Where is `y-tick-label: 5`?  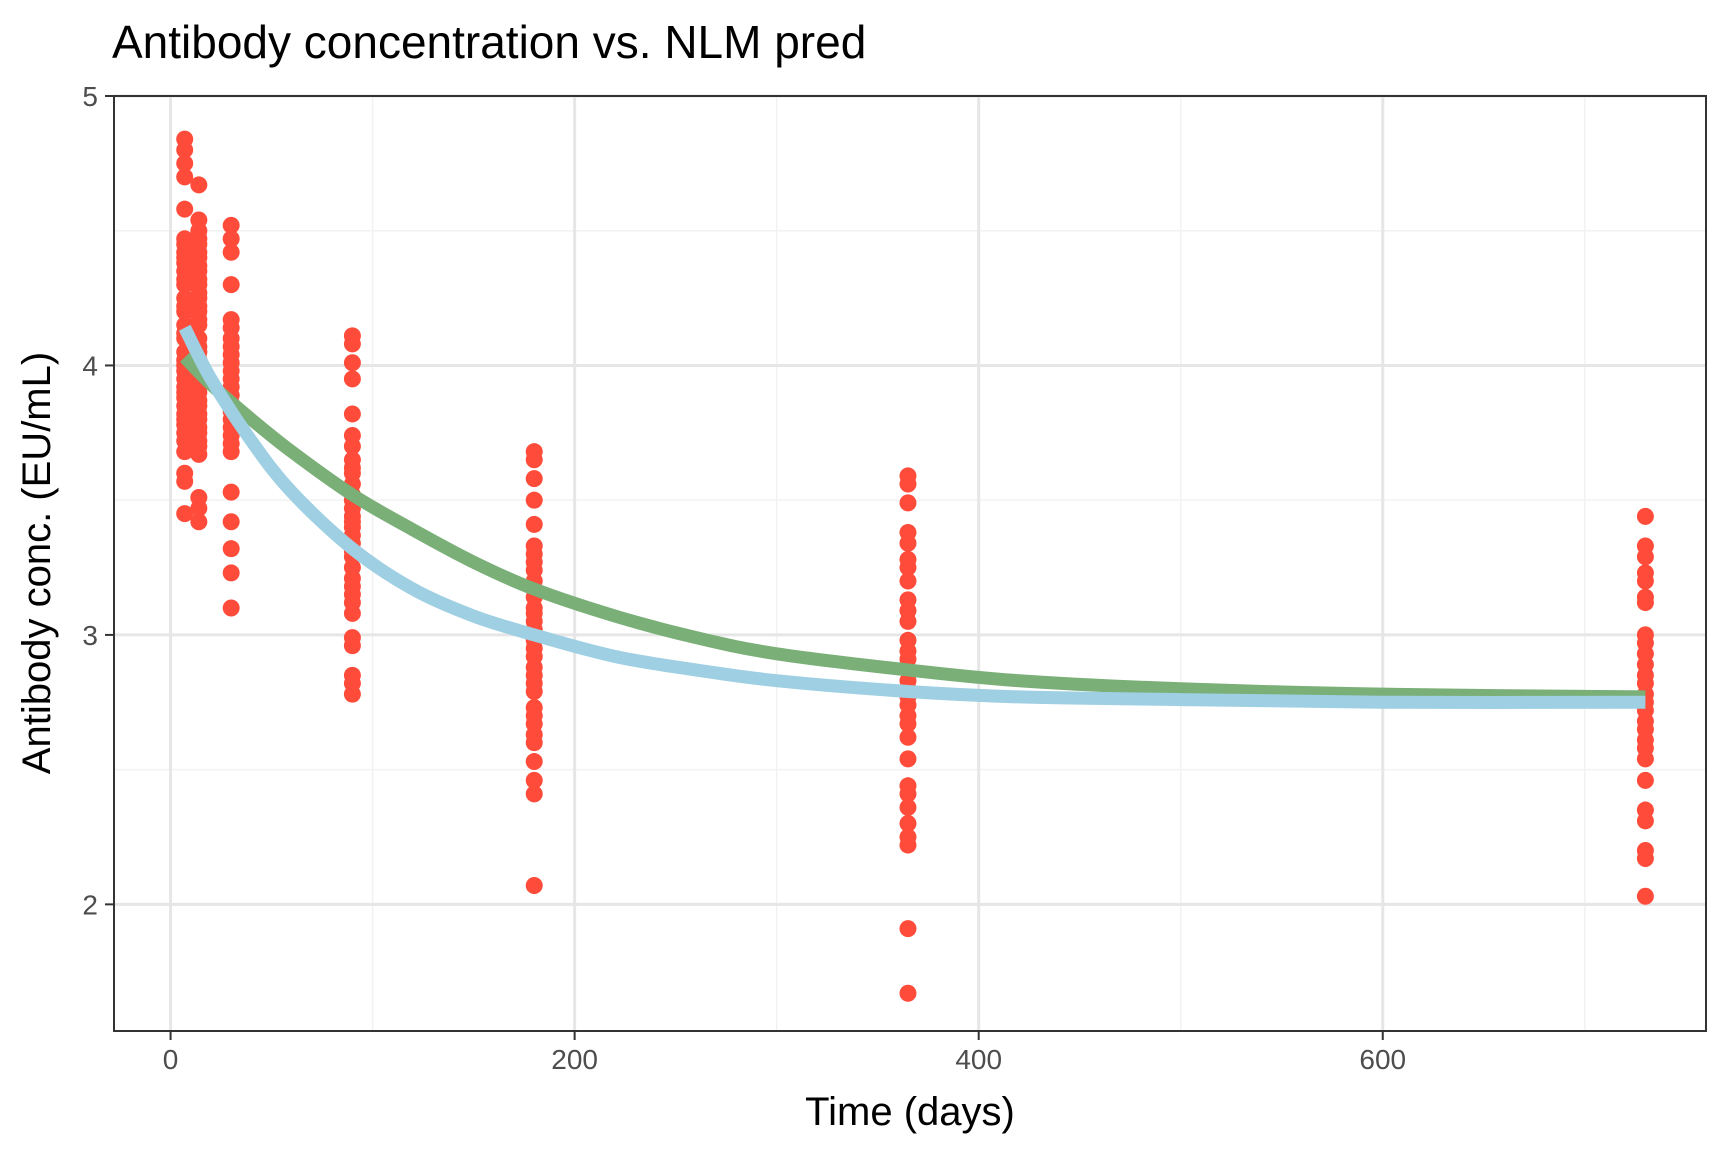 y-tick-label: 5 is located at coordinates (90, 96).